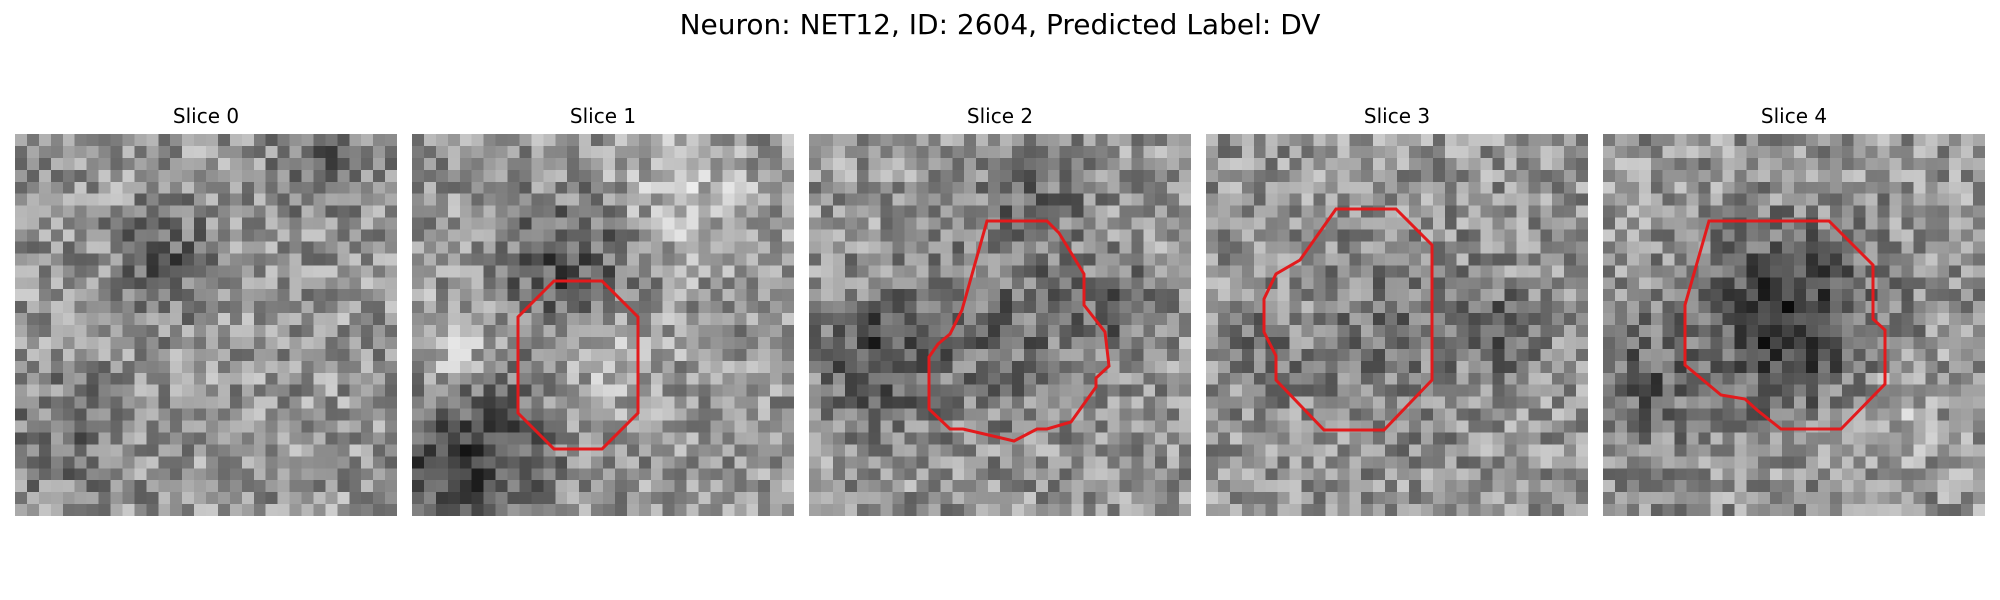  I want to click on slice-title-3: Slice 3, so click(1397, 116).